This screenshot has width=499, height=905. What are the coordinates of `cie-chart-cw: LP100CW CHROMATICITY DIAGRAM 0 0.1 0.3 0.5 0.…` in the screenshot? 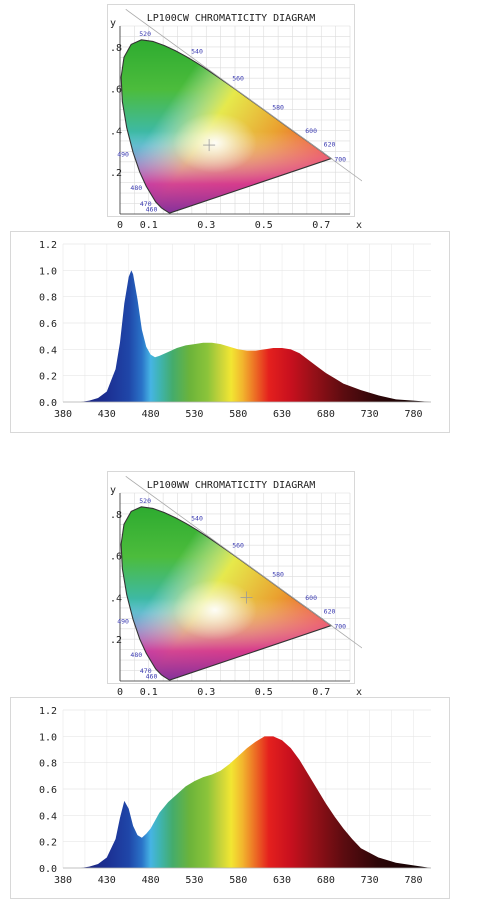 It's located at (234, 117).